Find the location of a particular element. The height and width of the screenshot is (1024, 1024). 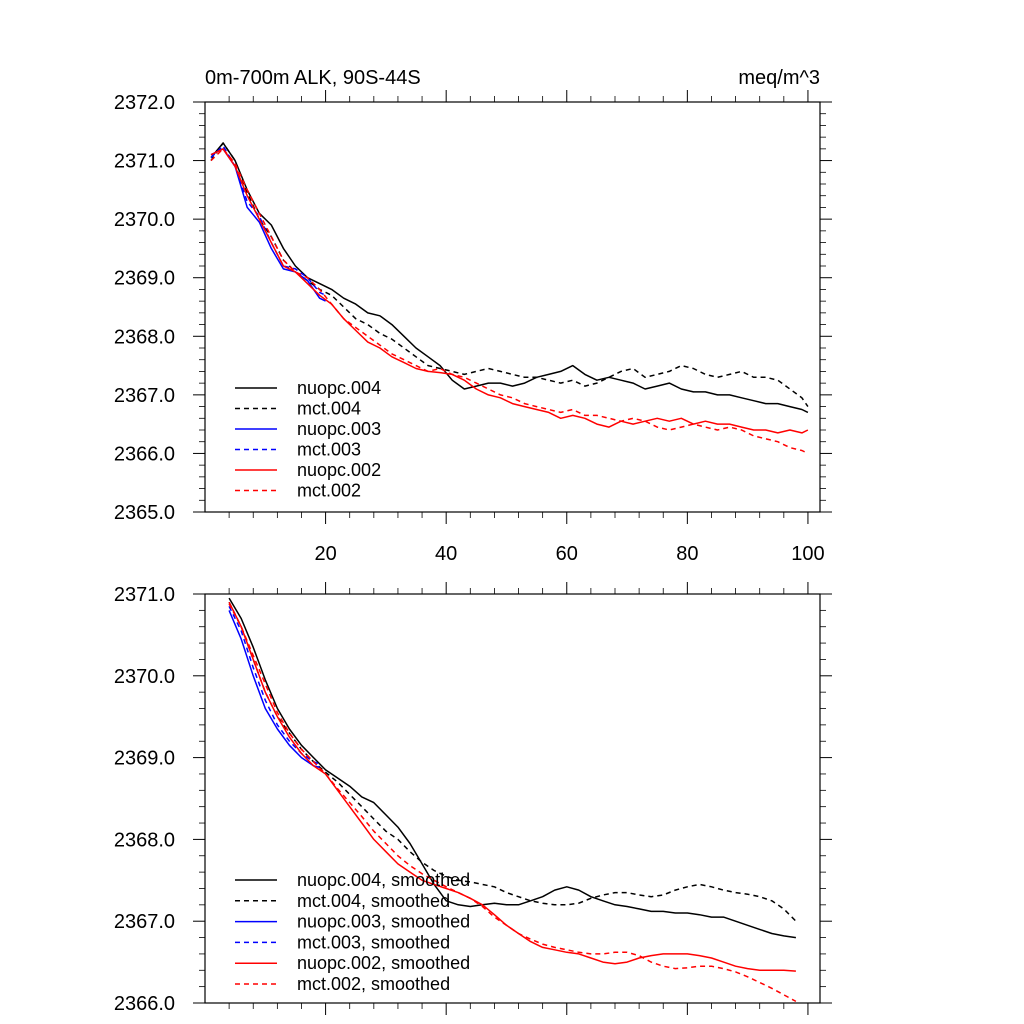

top-legend-label: mct.003 is located at coordinates (329, 450).